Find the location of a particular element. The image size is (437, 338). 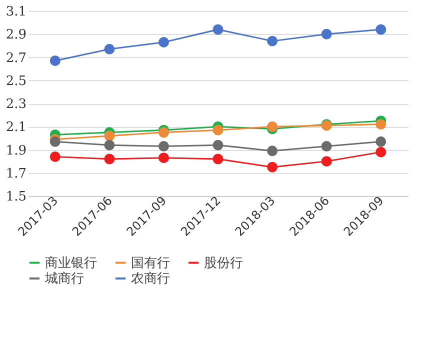

y-tick-label: 3.1 is located at coordinates (16, 12).